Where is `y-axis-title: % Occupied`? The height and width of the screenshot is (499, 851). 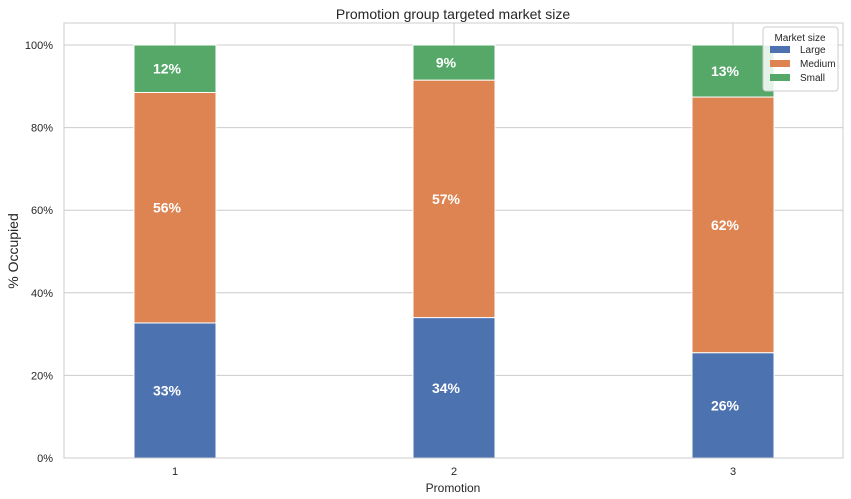 y-axis-title: % Occupied is located at coordinates (13, 250).